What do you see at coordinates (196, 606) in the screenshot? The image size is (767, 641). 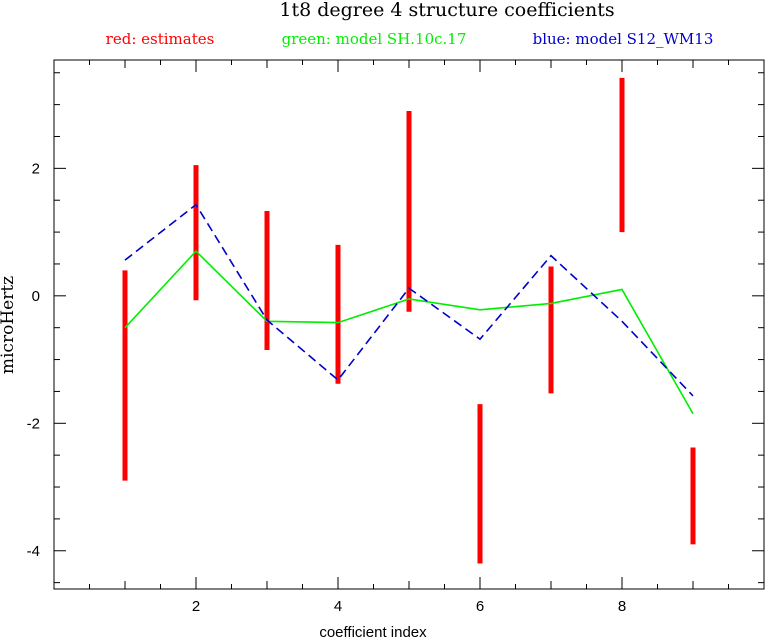 I see `x-tick-label: 2` at bounding box center [196, 606].